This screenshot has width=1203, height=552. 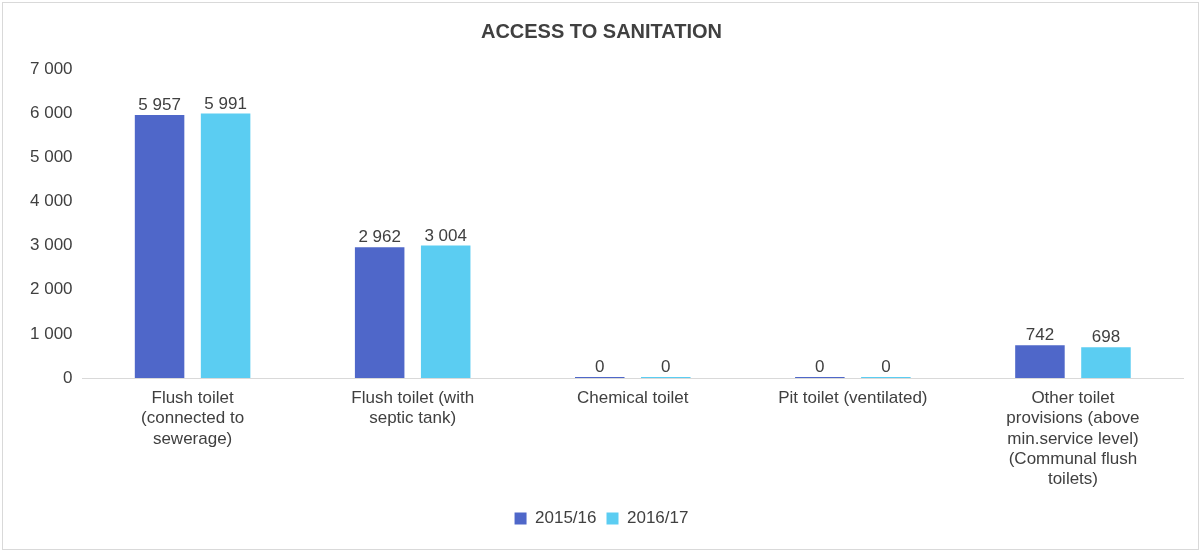 What do you see at coordinates (445, 235) in the screenshot?
I see `data-label: 3 004` at bounding box center [445, 235].